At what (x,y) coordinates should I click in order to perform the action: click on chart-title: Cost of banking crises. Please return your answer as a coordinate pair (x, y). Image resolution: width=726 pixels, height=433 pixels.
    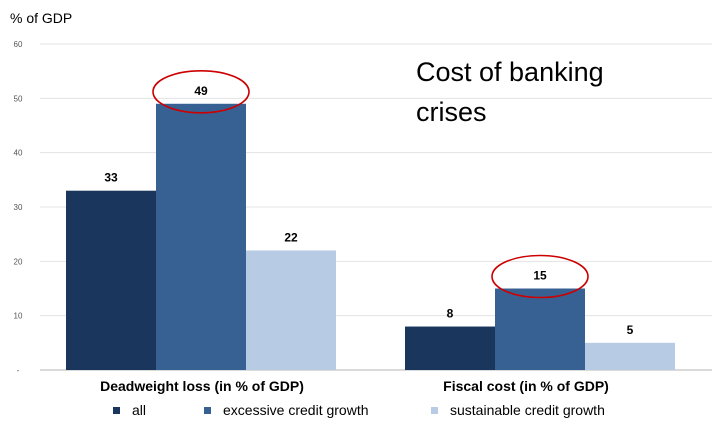
    Looking at the image, I should click on (510, 92).